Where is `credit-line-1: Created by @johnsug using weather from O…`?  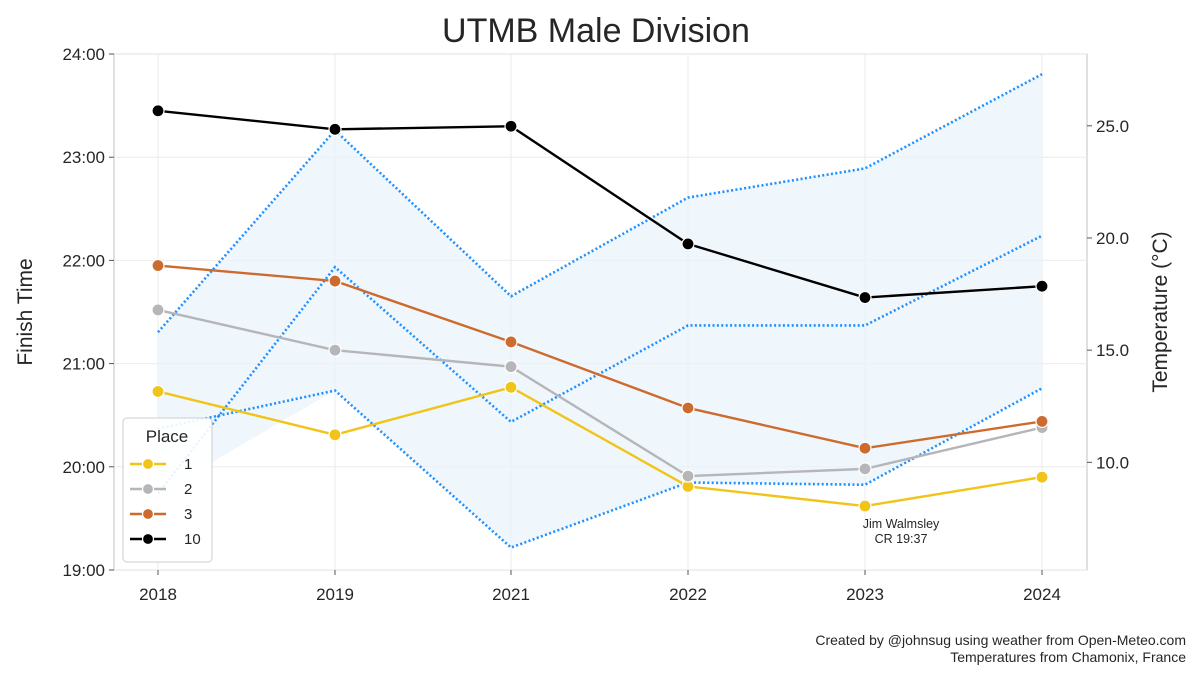
credit-line-1: Created by @johnsug using weather from O… is located at coordinates (1000, 640).